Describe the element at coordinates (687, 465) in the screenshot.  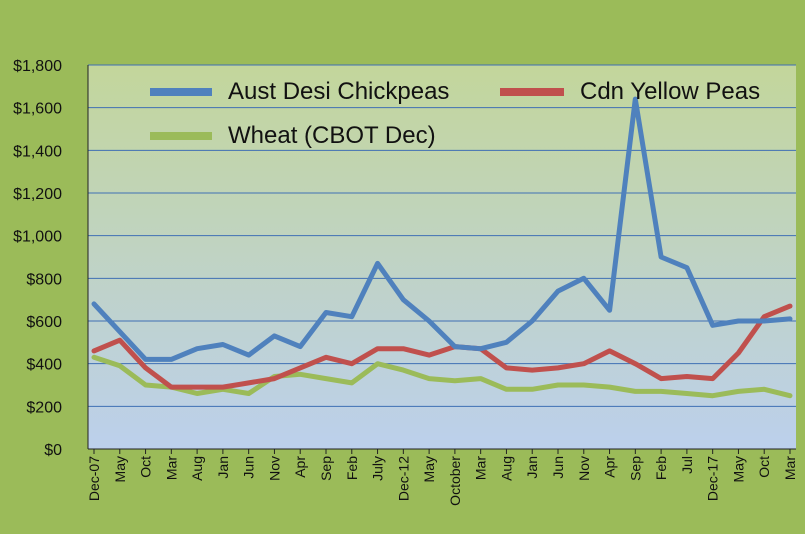
I see `x-tick-label: Jul` at that location.